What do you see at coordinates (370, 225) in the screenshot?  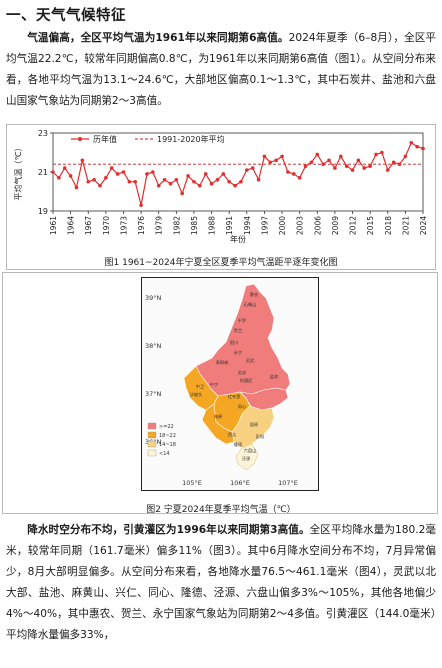 I see `x-tick-label: 2015` at bounding box center [370, 225].